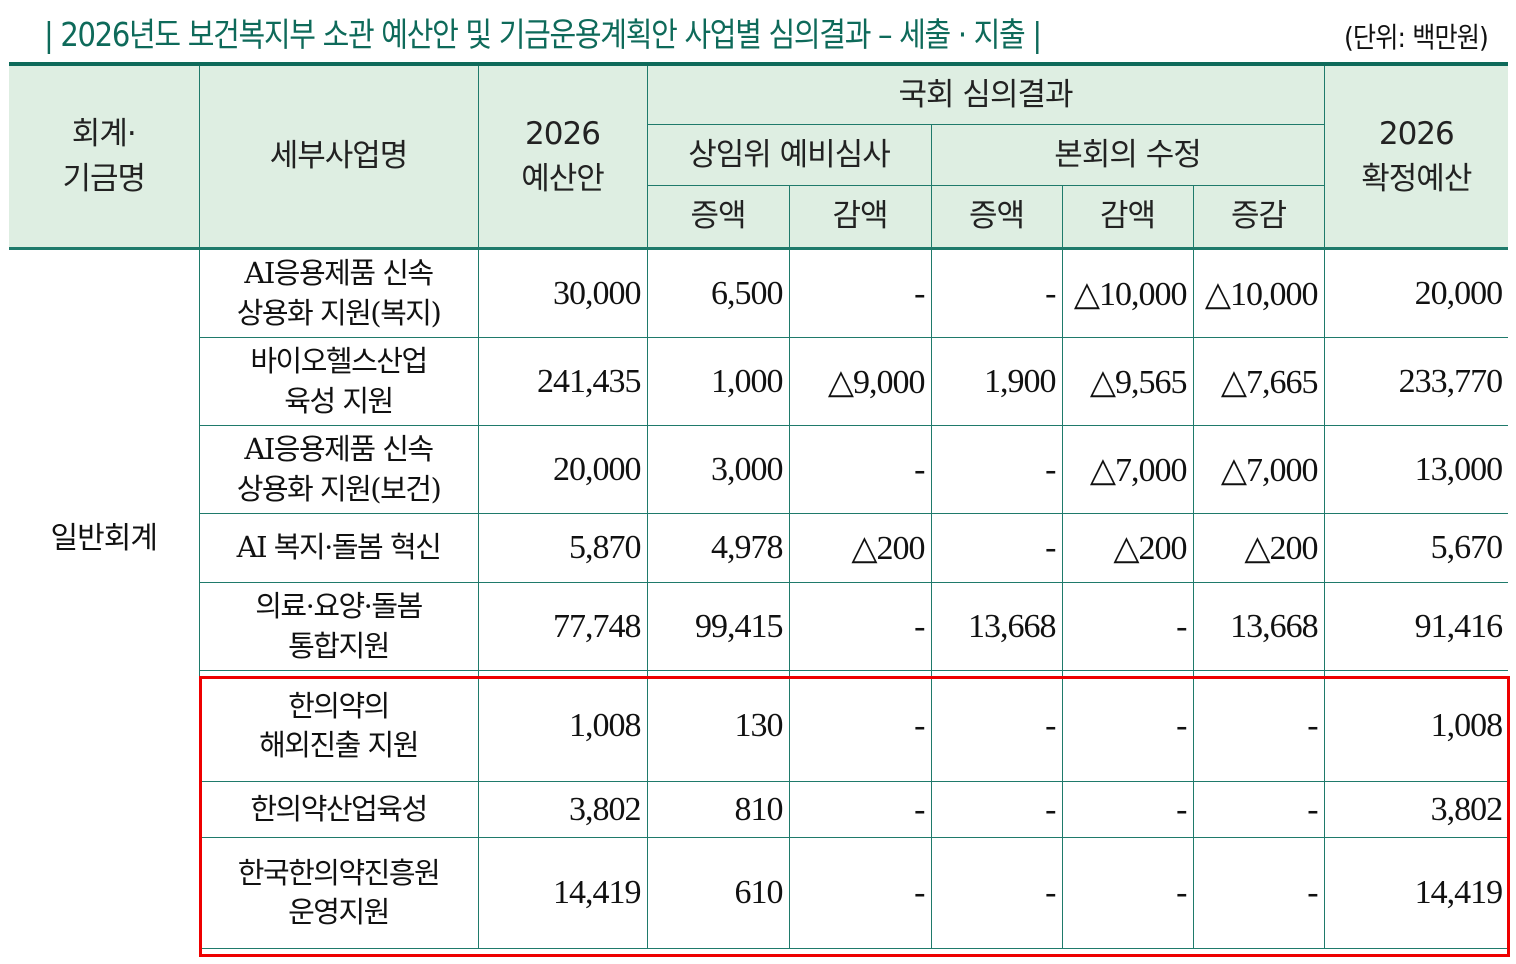  I want to click on plenary-increase-cell: 13,668, so click(996, 626).